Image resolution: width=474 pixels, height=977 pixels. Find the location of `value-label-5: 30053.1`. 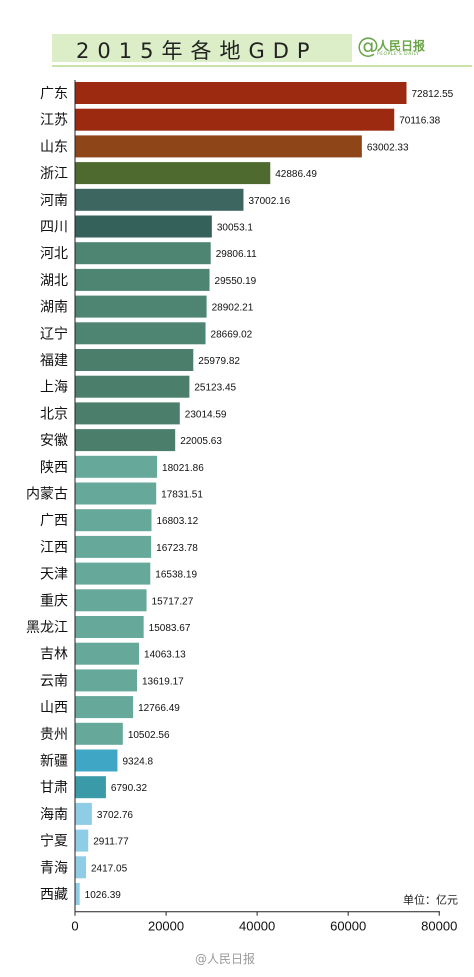

value-label-5: 30053.1 is located at coordinates (235, 228).